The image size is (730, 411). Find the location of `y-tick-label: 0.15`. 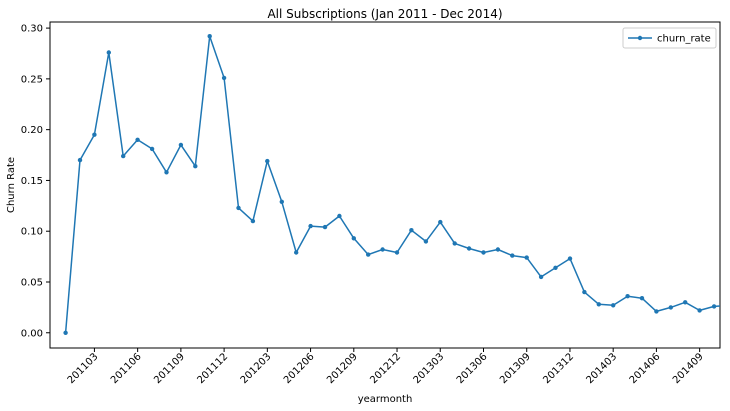

y-tick-label: 0.15 is located at coordinates (32, 181).